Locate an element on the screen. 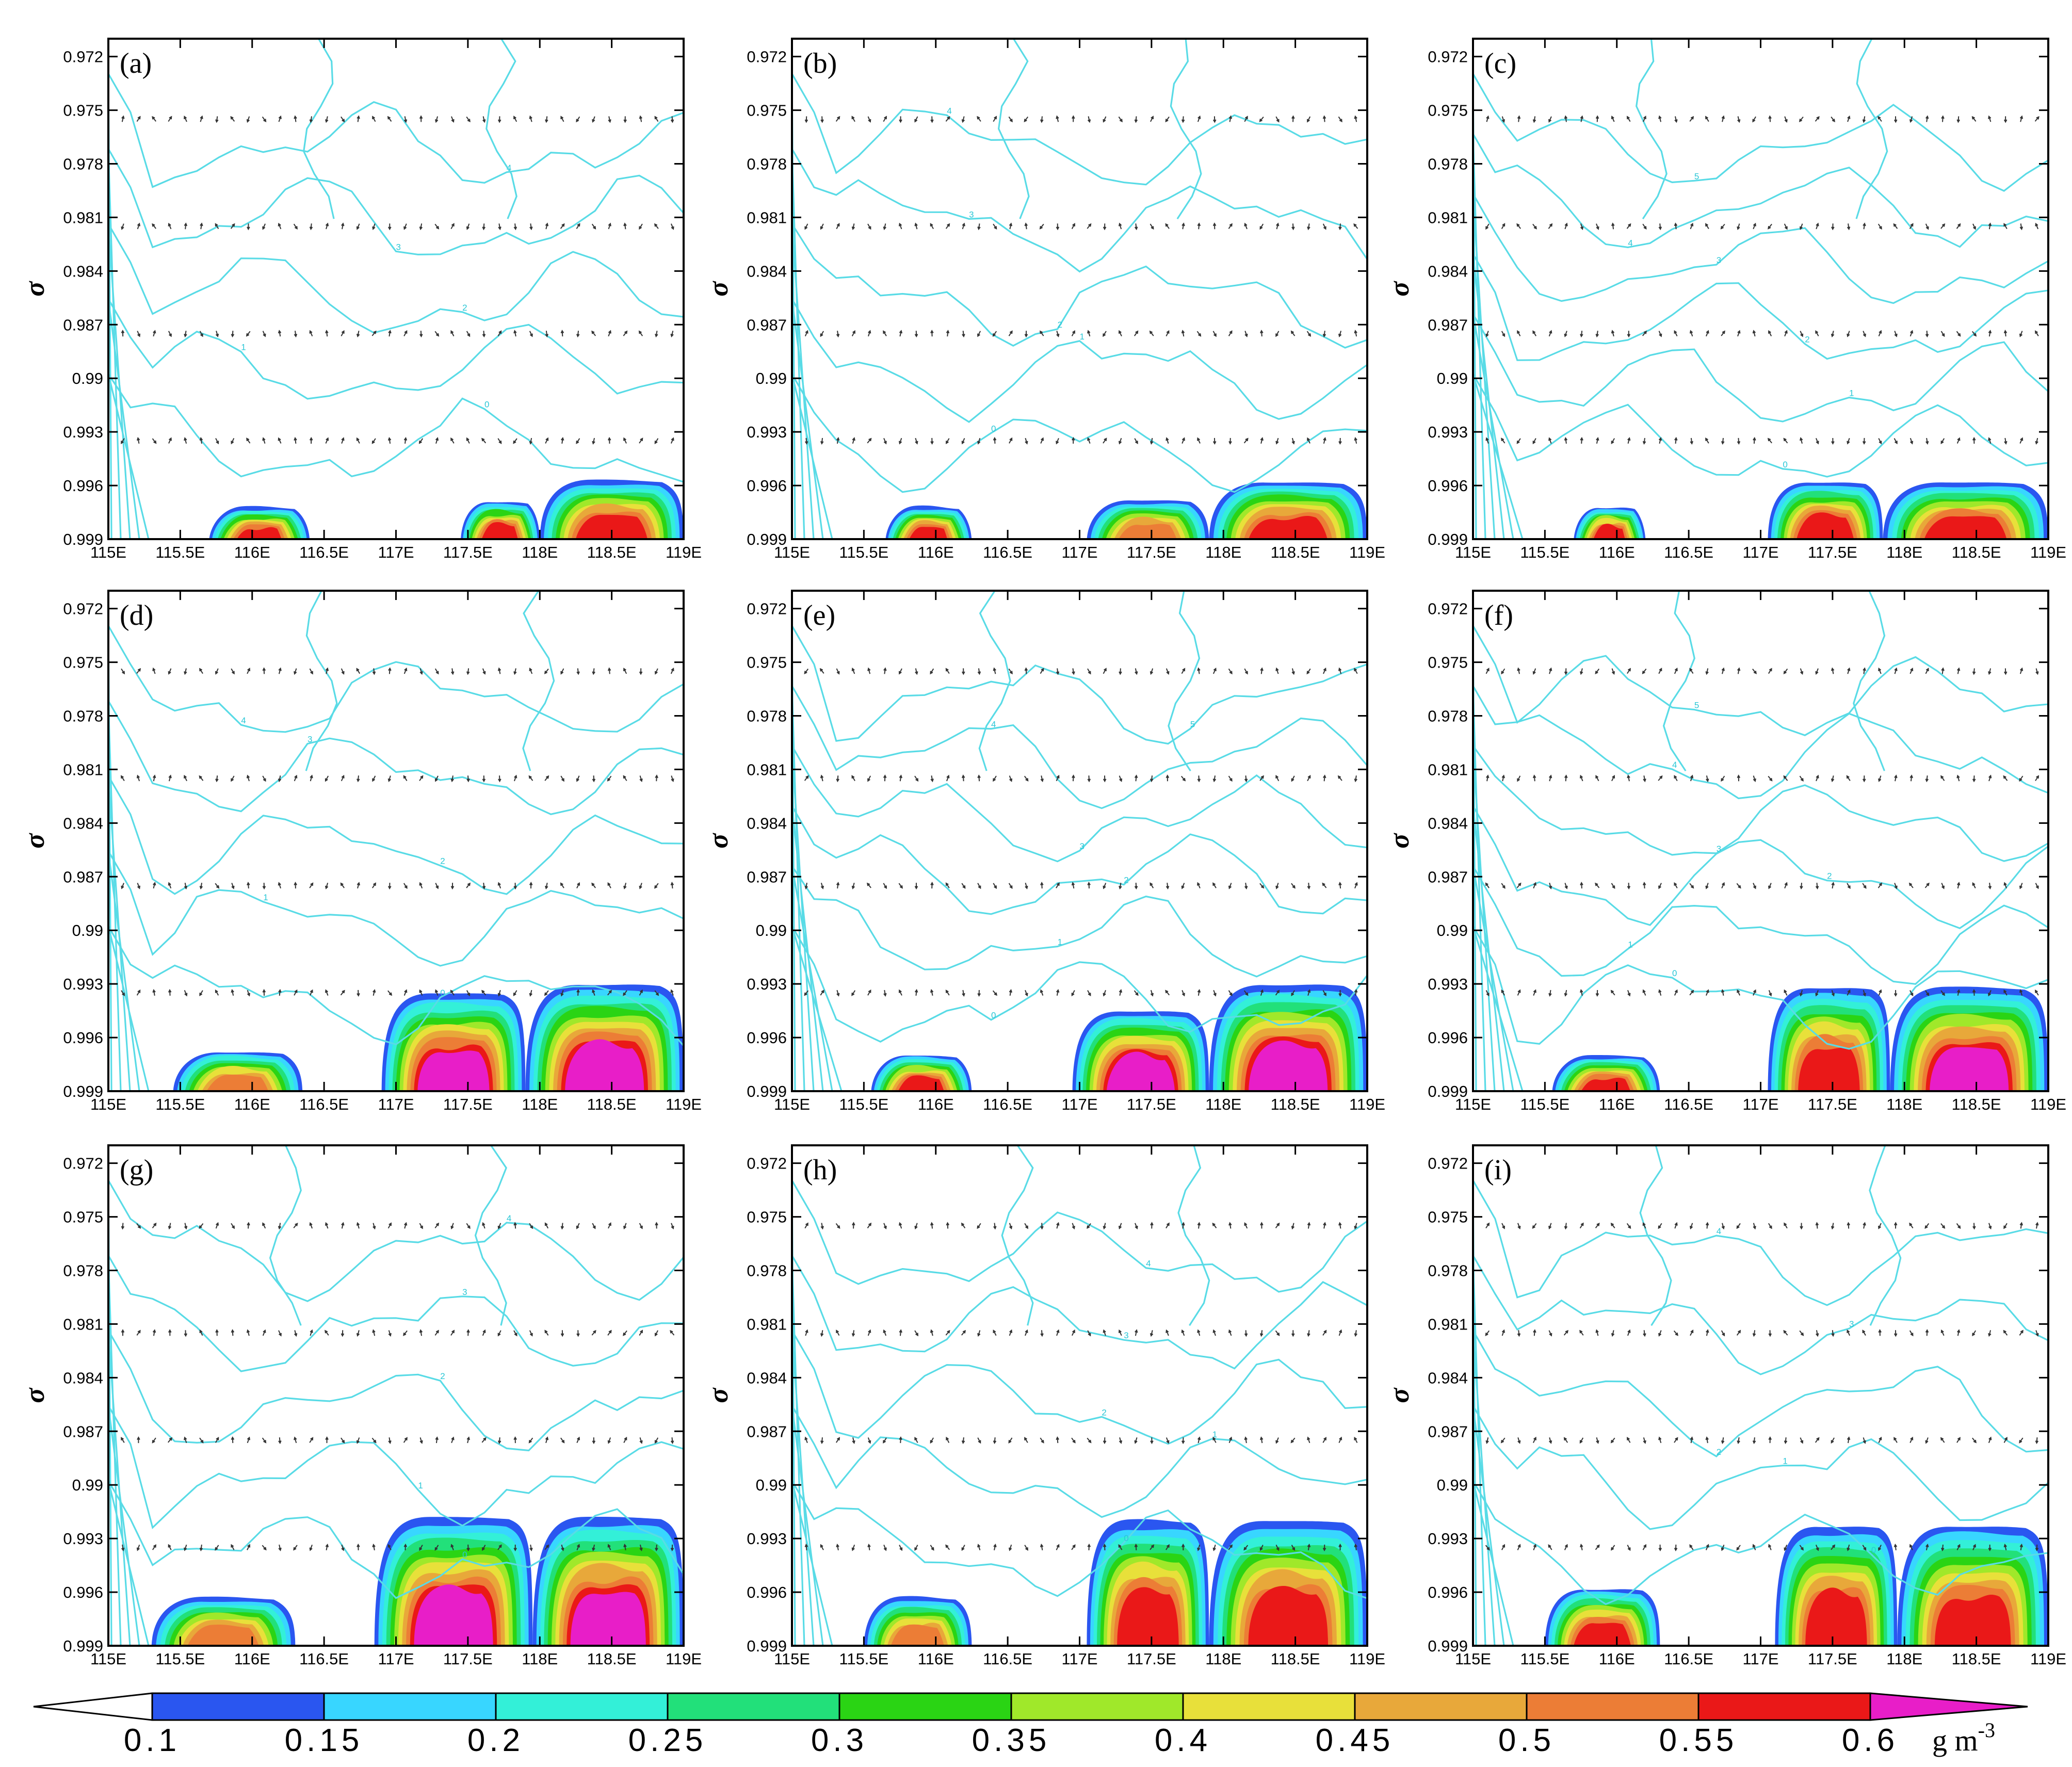  y-tick-label: 0.984 is located at coordinates (83, 271).